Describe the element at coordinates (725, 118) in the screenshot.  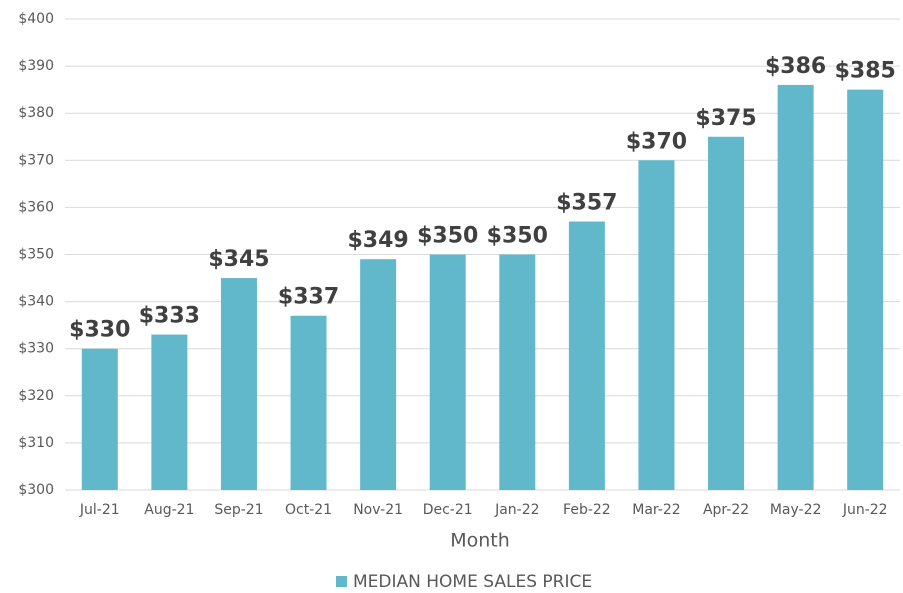
I see `data-label: $375` at that location.